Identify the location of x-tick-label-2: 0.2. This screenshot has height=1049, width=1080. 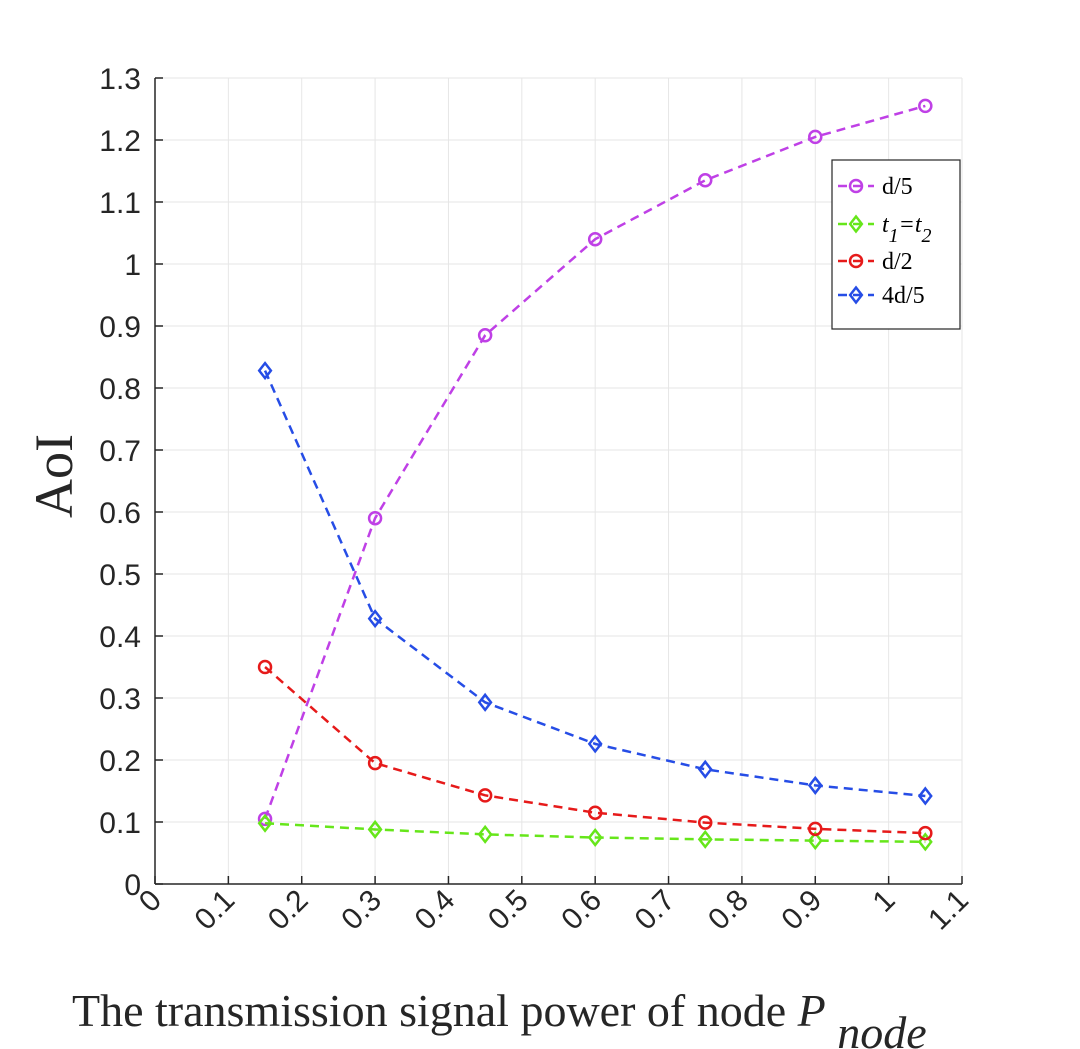
(288, 910).